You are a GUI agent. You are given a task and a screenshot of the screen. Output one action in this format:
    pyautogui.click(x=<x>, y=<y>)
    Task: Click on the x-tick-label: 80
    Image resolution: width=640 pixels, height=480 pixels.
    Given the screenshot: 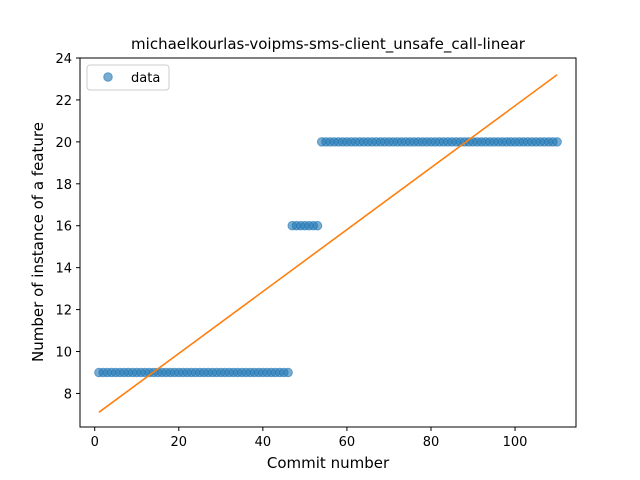 What is the action you would take?
    pyautogui.click(x=431, y=442)
    